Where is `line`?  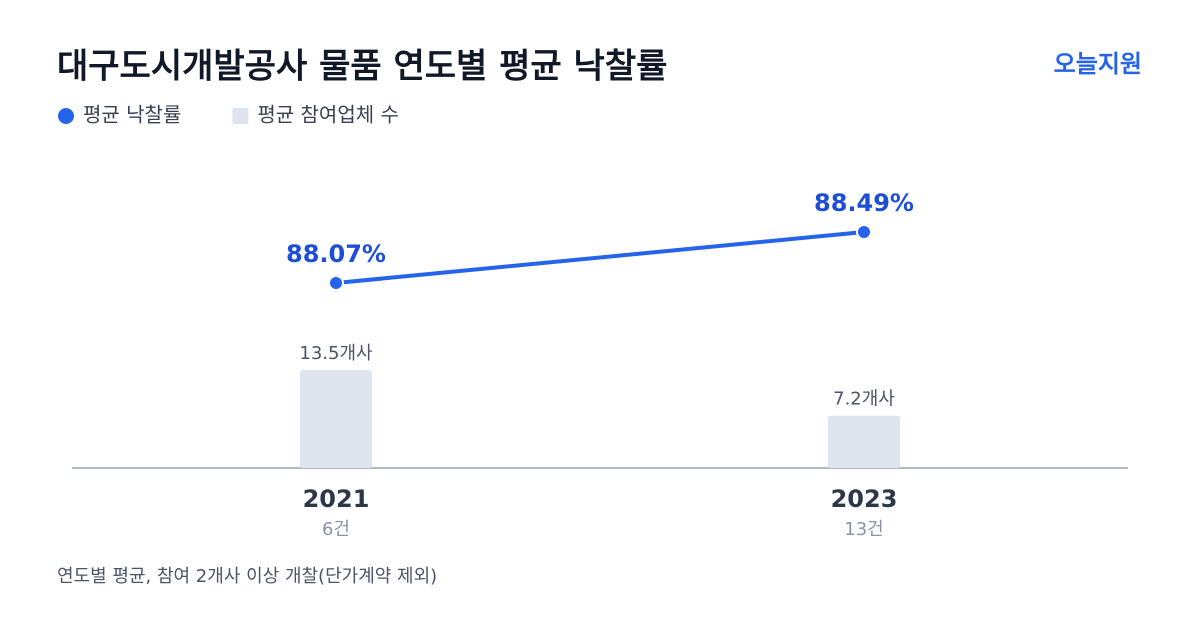 line is located at coordinates (600, 257).